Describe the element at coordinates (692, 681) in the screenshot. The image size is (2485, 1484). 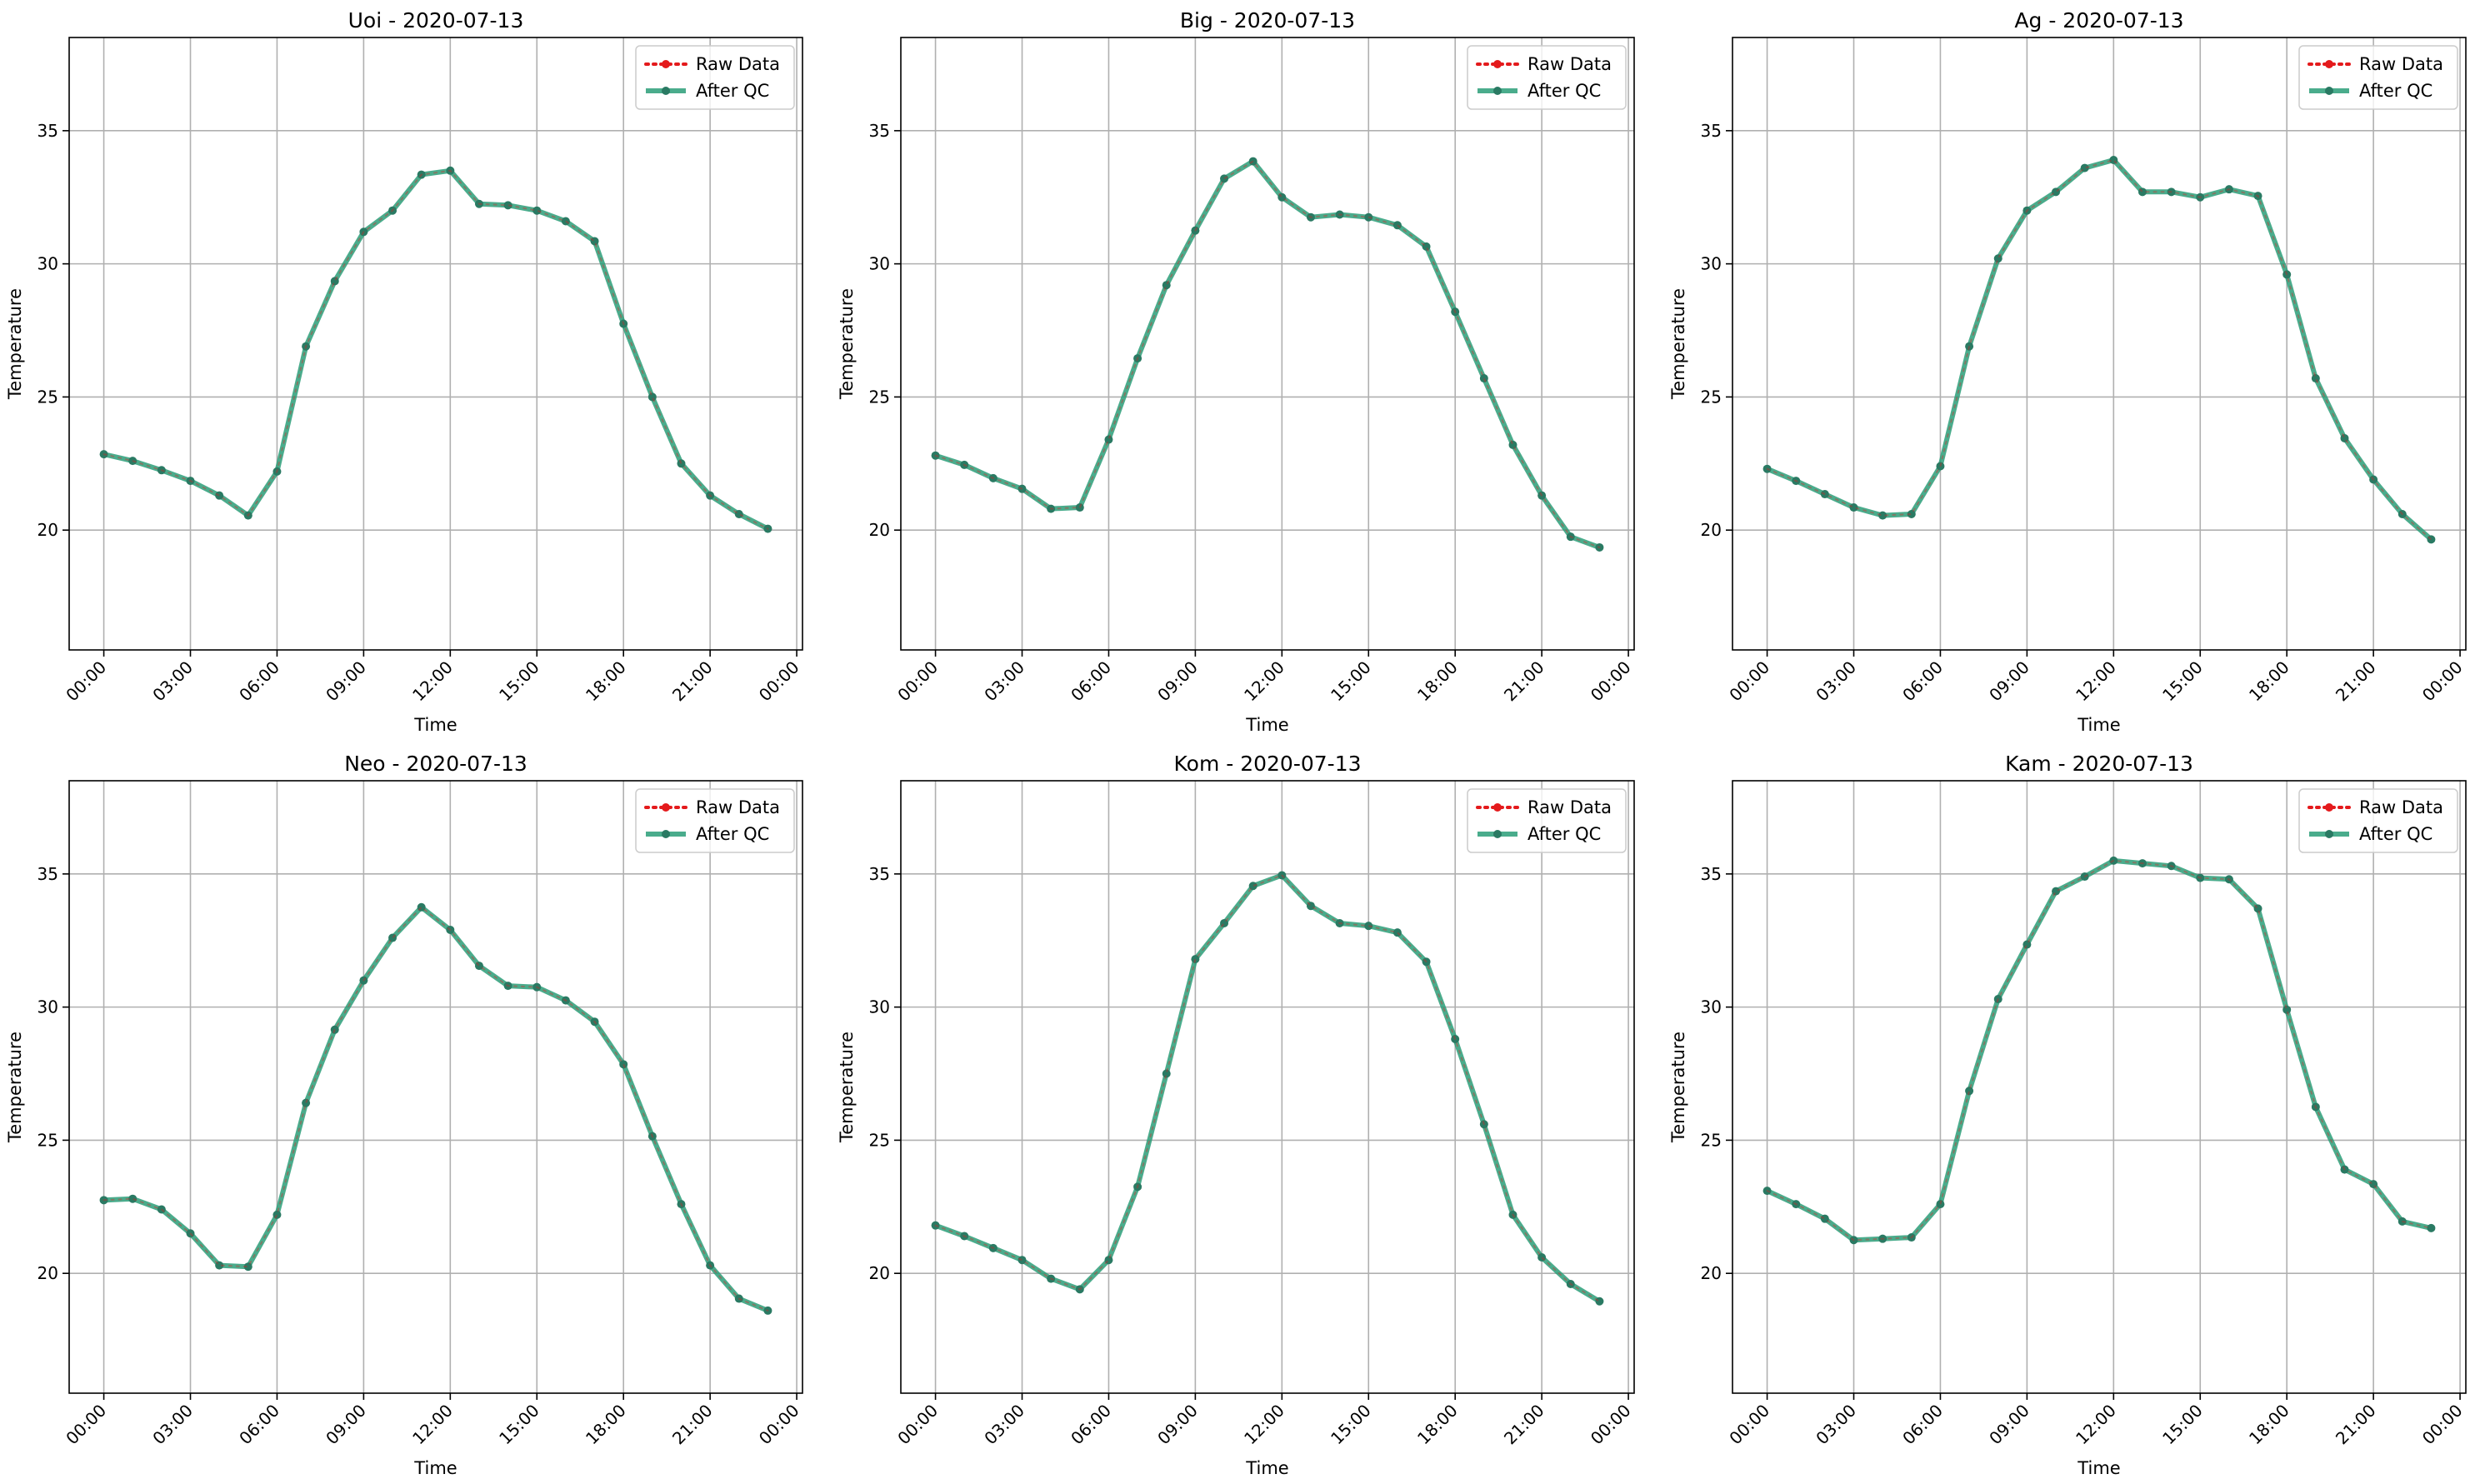
I see `x-tick-label: 21:00` at that location.